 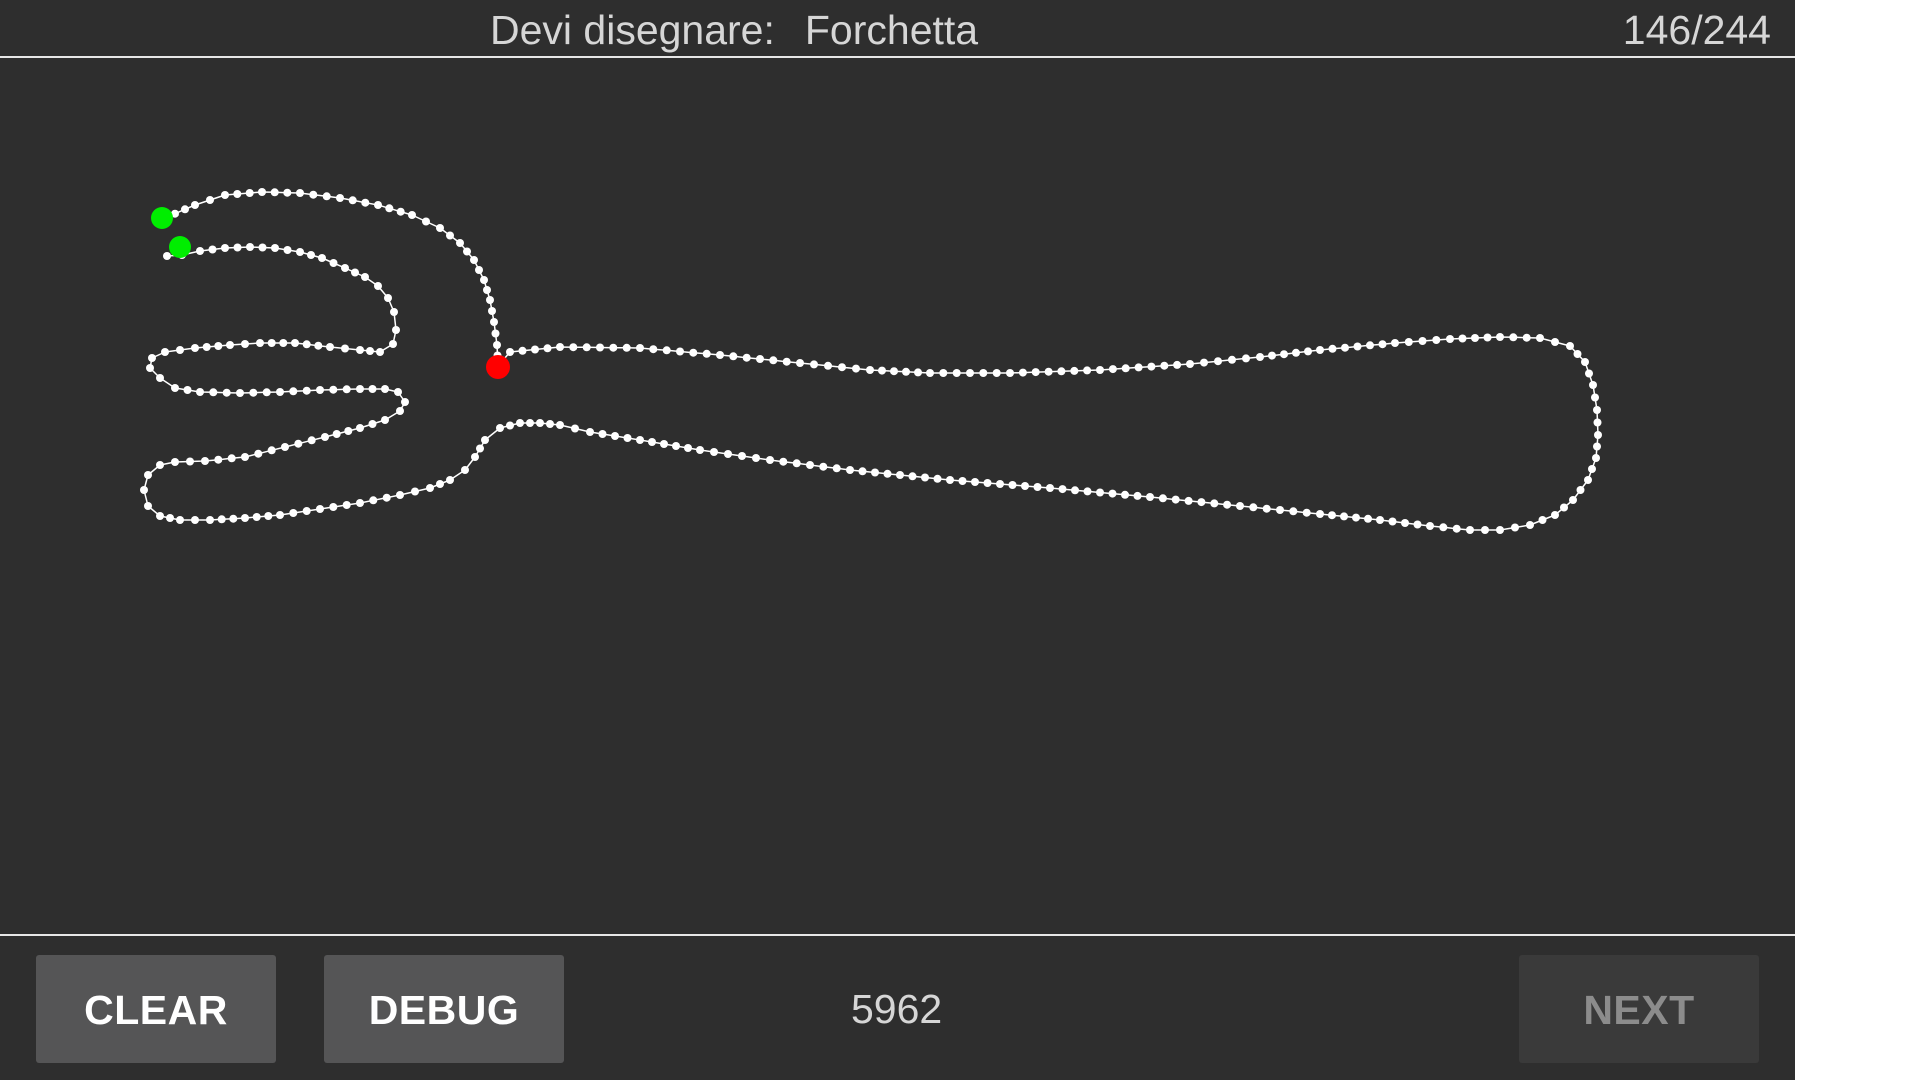 What do you see at coordinates (1696, 30) in the screenshot?
I see `progress-counter: 146/244` at bounding box center [1696, 30].